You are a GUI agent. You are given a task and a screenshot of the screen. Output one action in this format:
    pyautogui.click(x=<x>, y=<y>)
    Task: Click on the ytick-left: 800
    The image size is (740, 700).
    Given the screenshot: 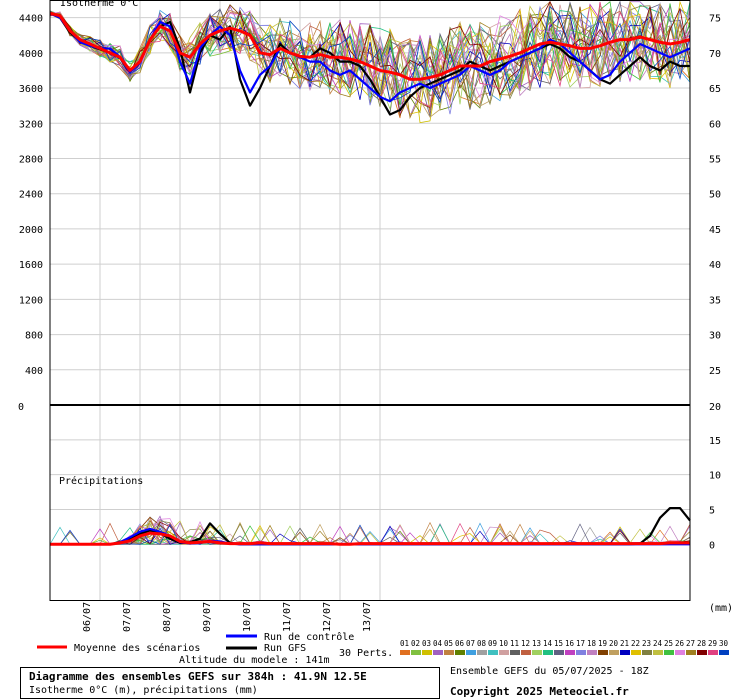 What is the action you would take?
    pyautogui.click(x=34, y=336)
    